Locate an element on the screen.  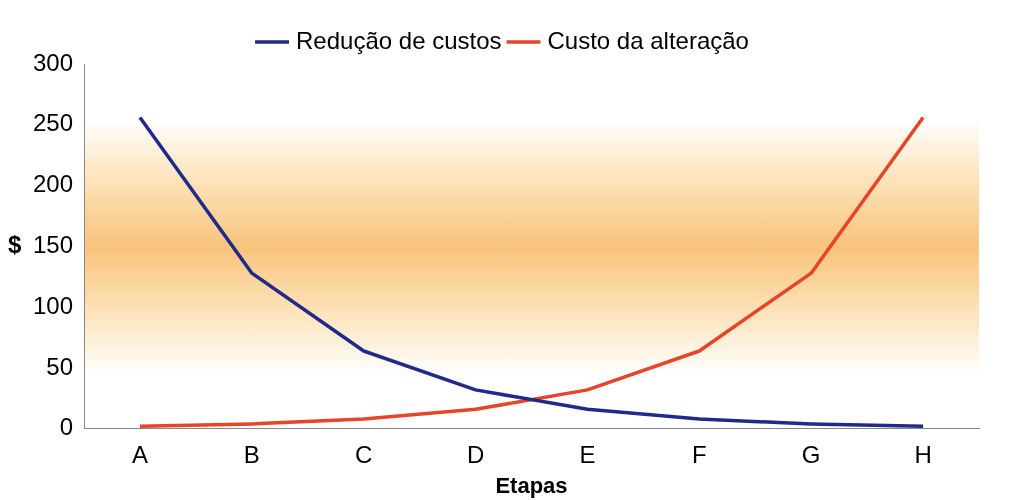
x-tick-label: A is located at coordinates (139, 454).